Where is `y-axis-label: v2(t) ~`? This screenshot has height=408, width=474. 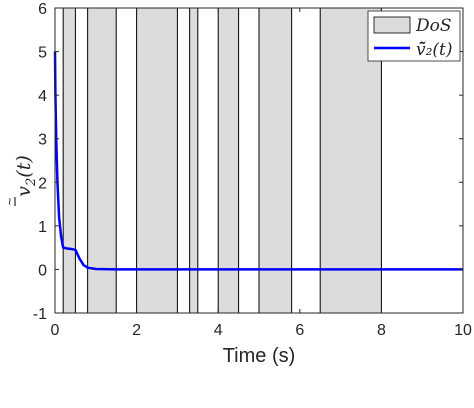 y-axis-label: v2(t) ~ is located at coordinates (20, 180).